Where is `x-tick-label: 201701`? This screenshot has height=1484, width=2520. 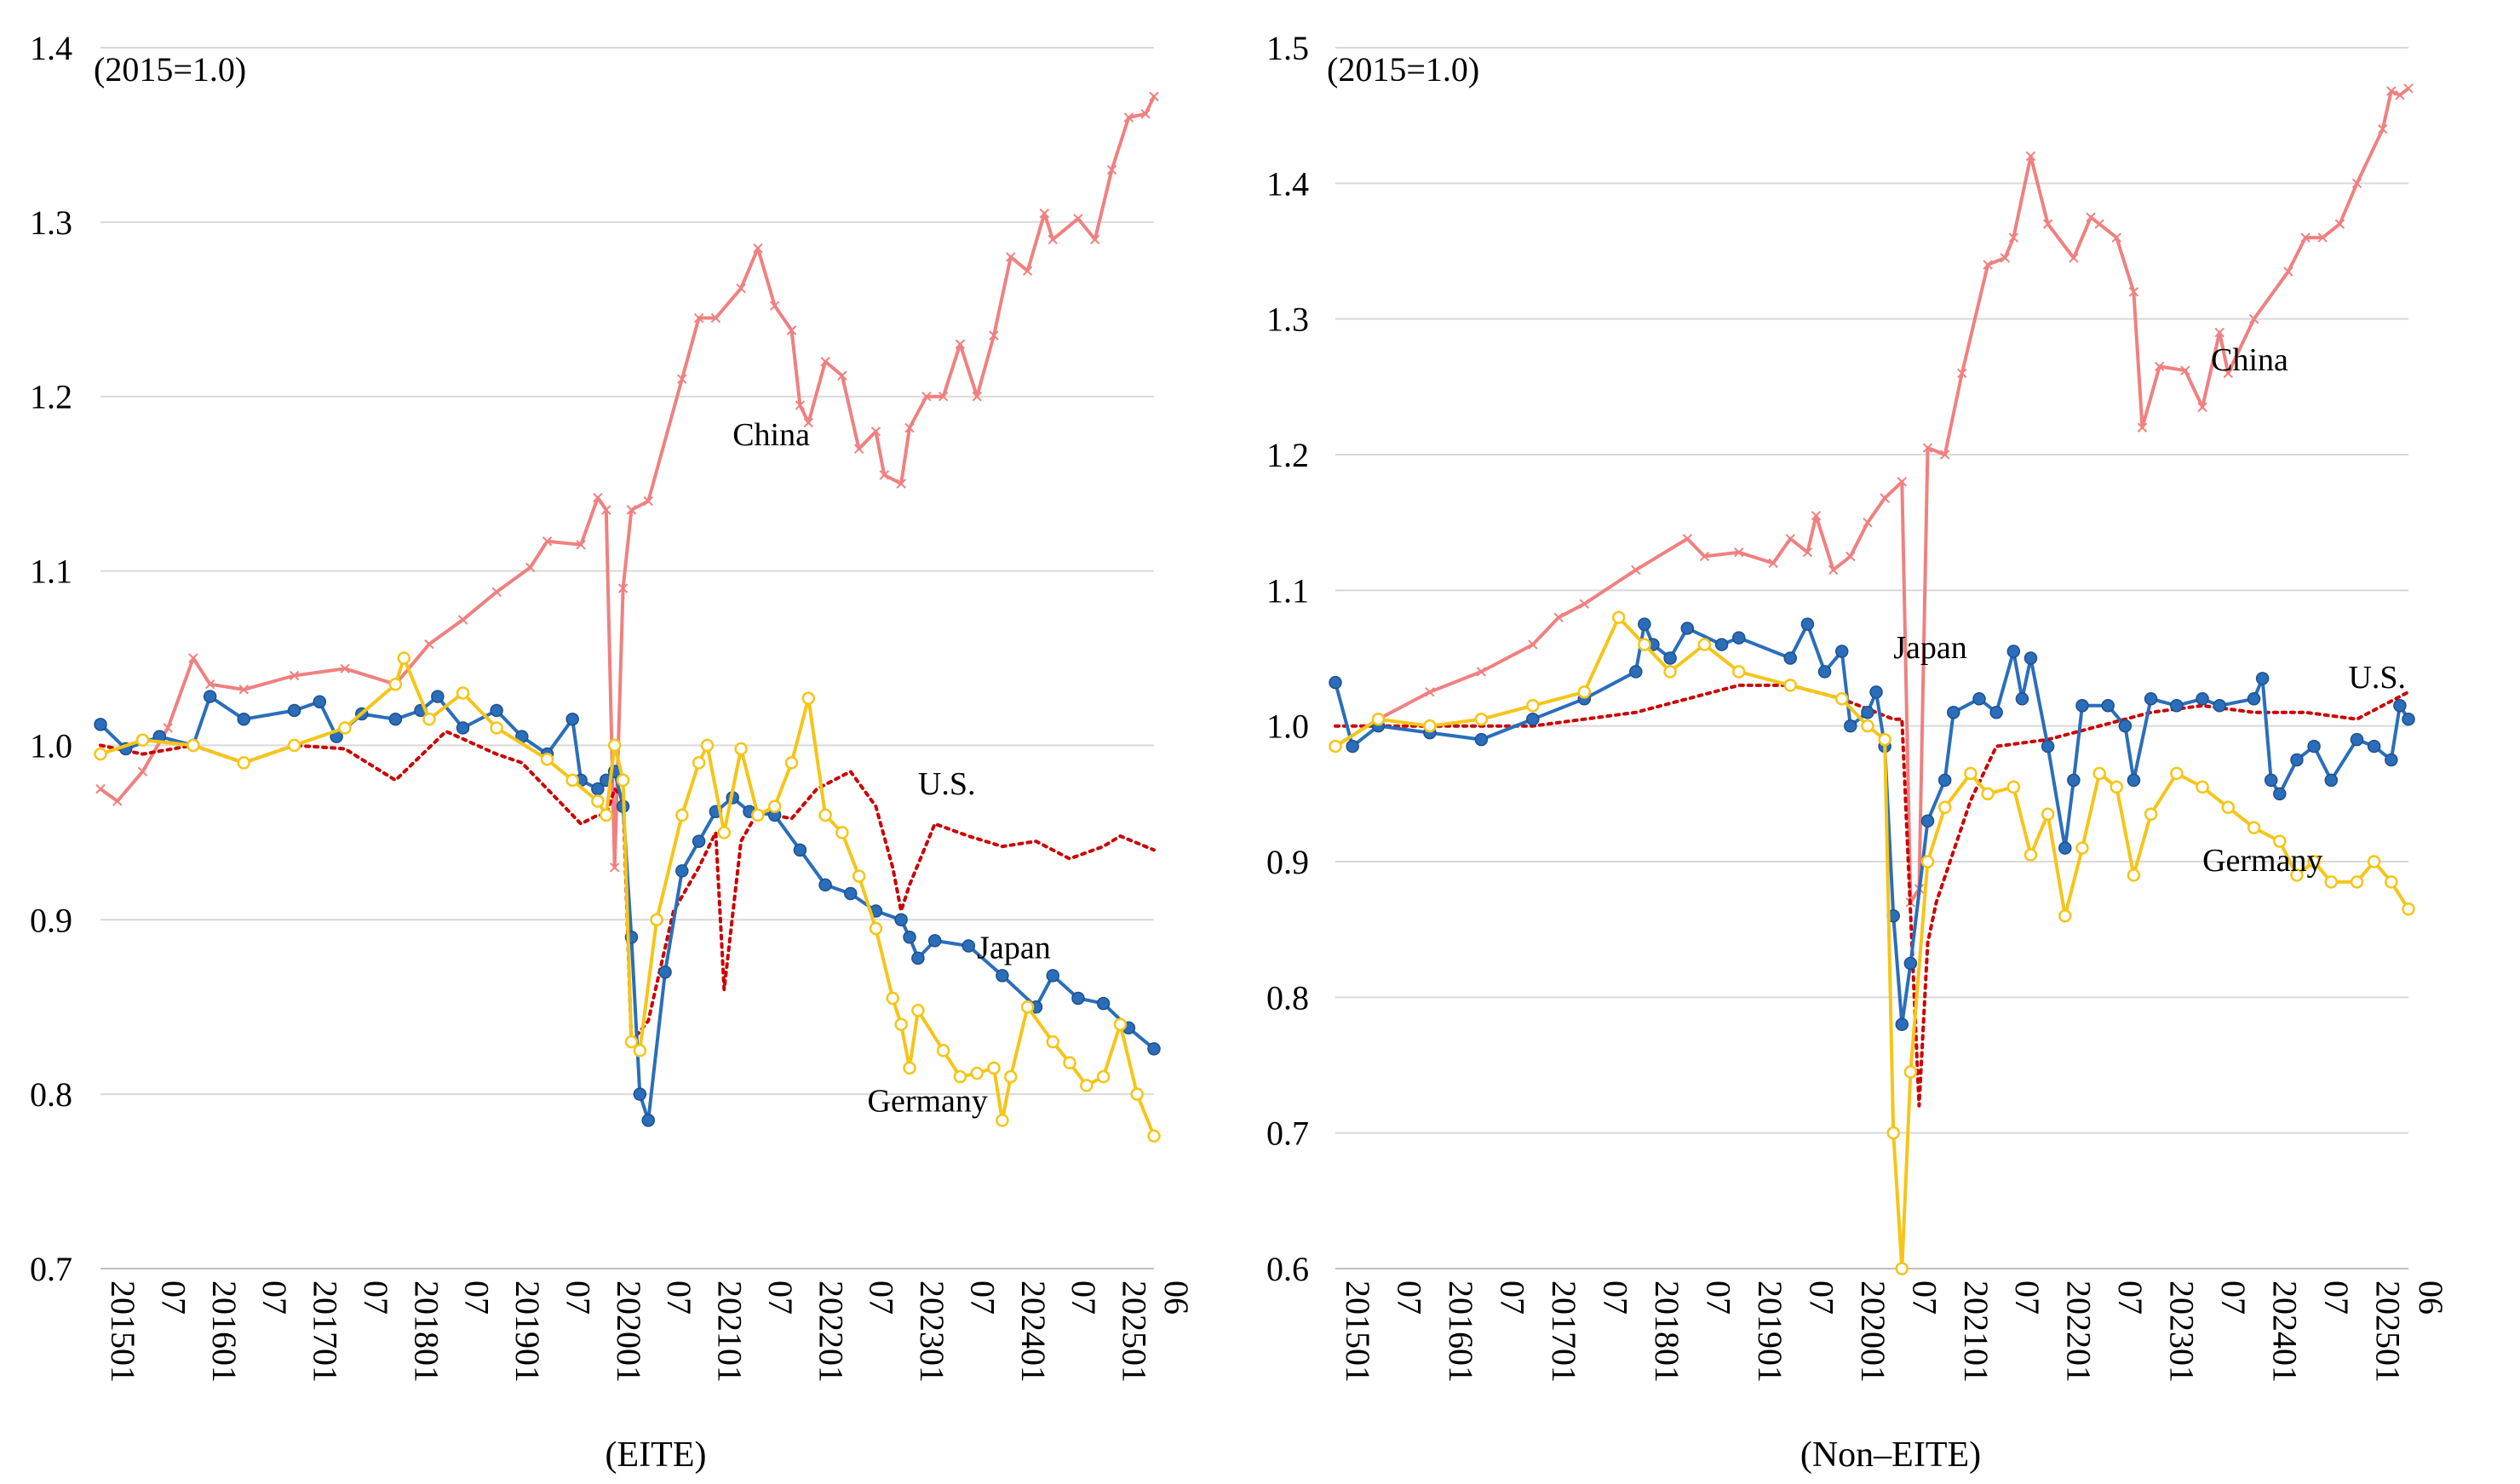
x-tick-label: 201701 is located at coordinates (326, 1332).